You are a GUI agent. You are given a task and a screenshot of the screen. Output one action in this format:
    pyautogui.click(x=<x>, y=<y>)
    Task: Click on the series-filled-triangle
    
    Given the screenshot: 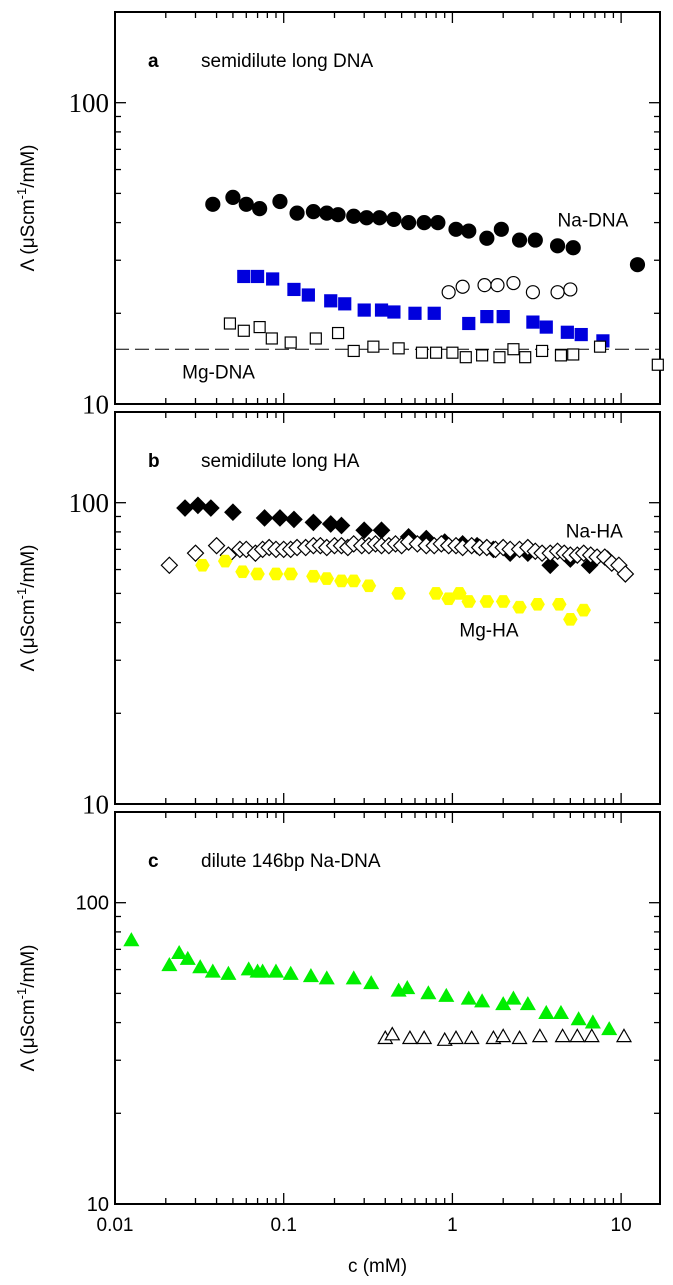 What is the action you would take?
    pyautogui.click(x=370, y=984)
    